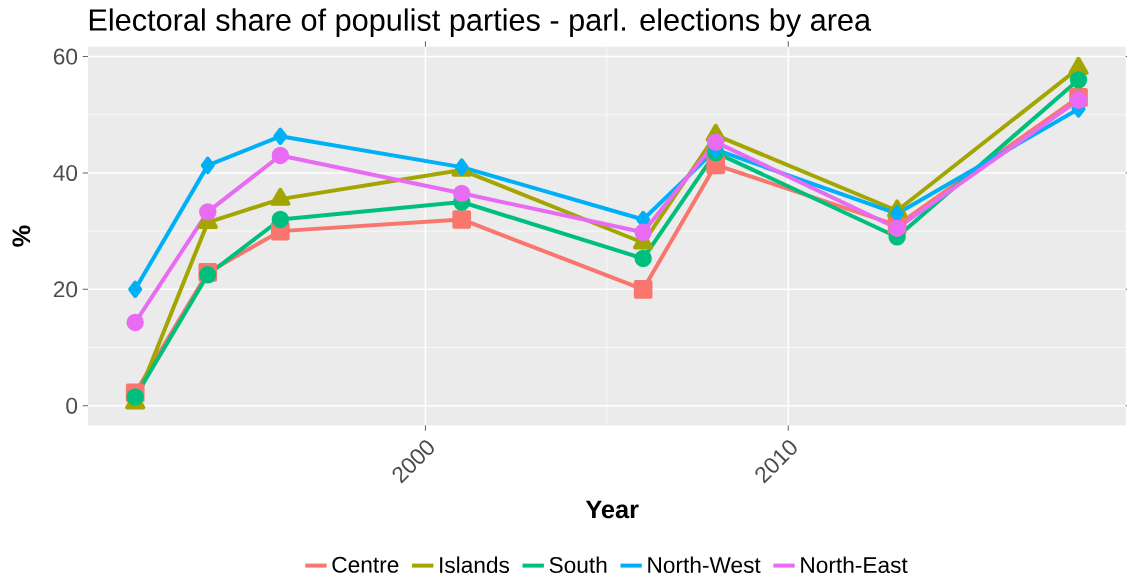 The image size is (1127, 583). I want to click on legend-label: Islands, so click(475, 565).